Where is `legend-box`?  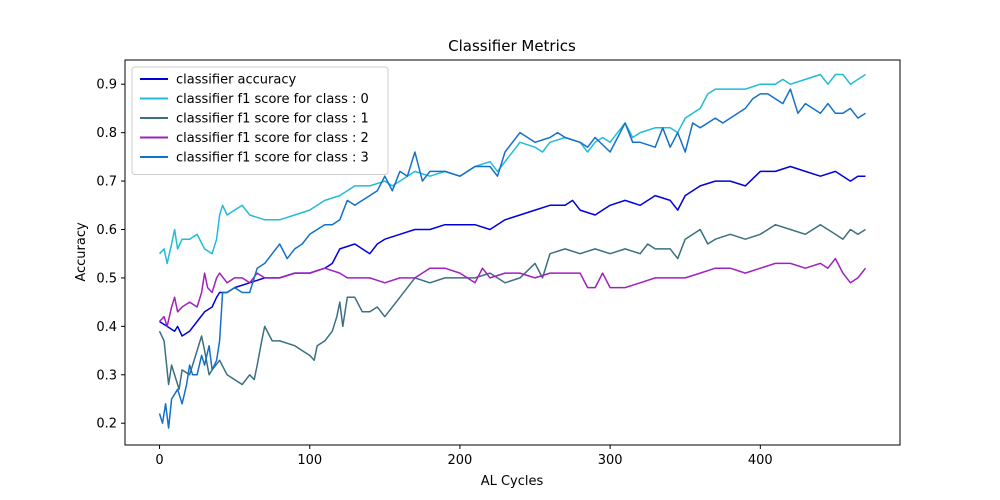 legend-box is located at coordinates (260, 120).